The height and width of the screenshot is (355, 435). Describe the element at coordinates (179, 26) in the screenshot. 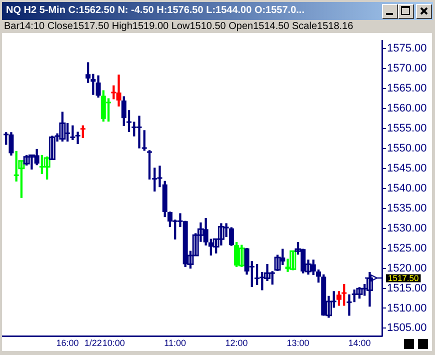

I see `chart-subtitle: Bar14:10 Close1517.50 High1519.00 Low1510.50 Open1514.50 Scale1518.16` at that location.